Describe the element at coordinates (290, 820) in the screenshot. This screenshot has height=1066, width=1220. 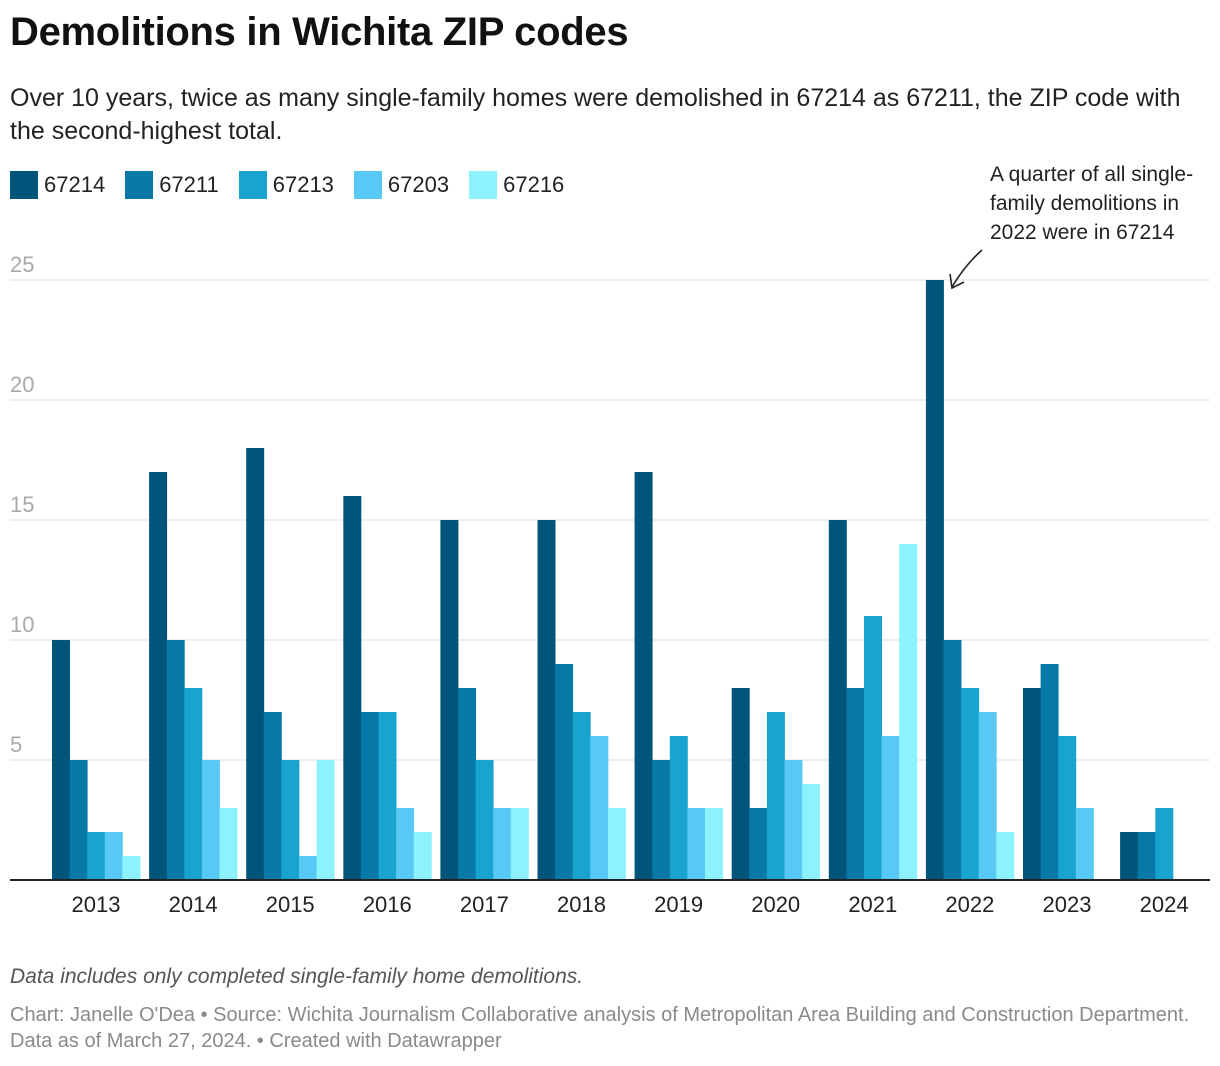
I see `bar-67213-2015` at that location.